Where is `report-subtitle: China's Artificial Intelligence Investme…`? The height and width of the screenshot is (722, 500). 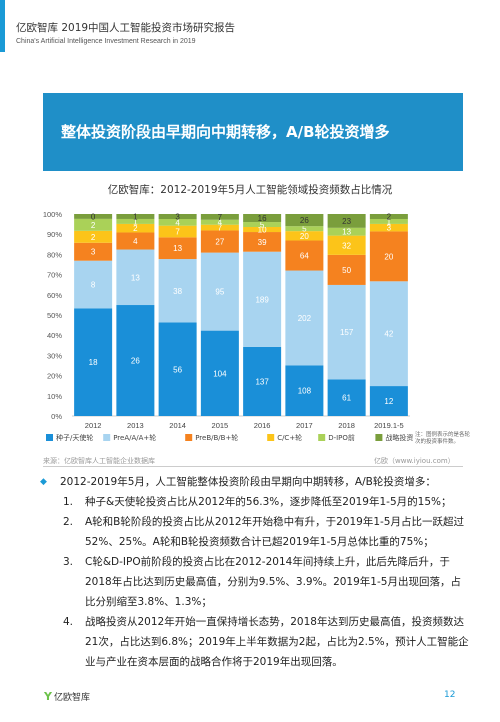 report-subtitle: China's Artificial Intelligence Investme… is located at coordinates (106, 41).